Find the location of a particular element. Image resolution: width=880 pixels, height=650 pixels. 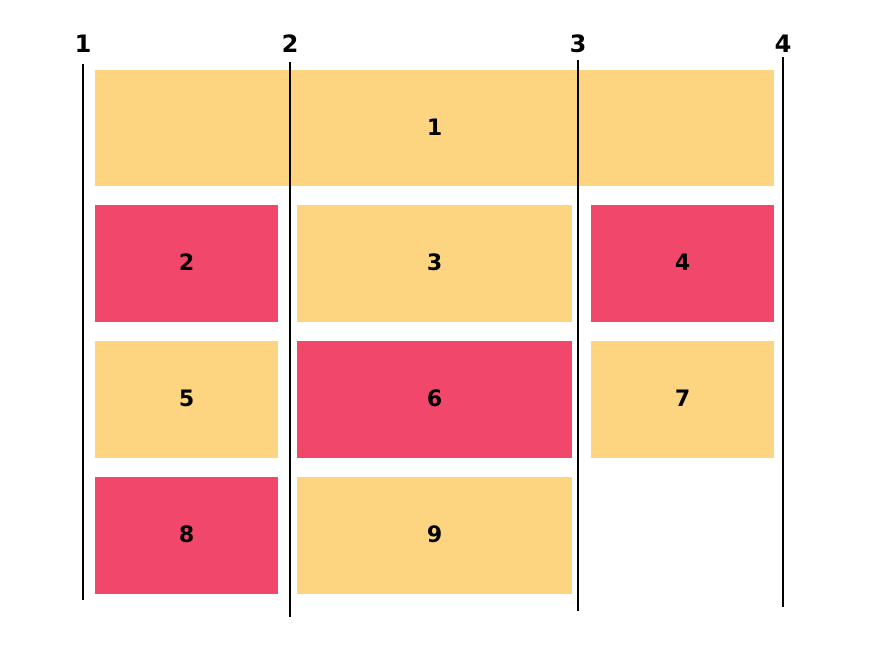

grid-item: 9 is located at coordinates (434, 535).